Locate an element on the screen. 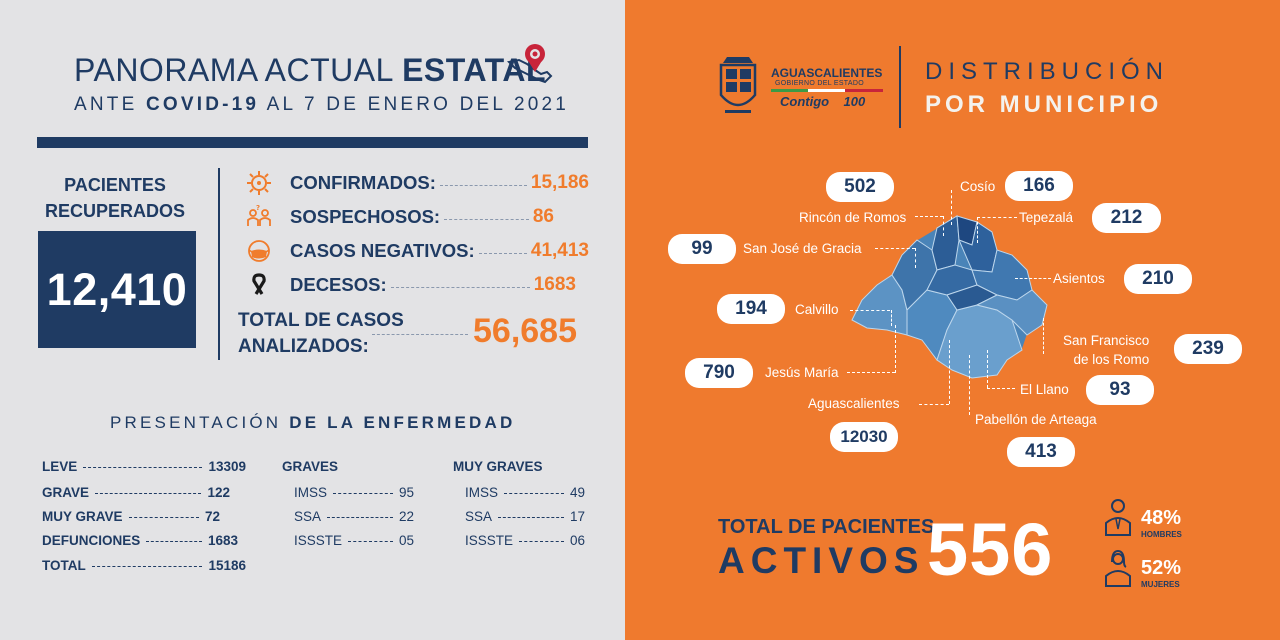  page-subtitle: ANTE COVID-19 AL 7 DE ENERO DEL 2021 is located at coordinates (322, 104).